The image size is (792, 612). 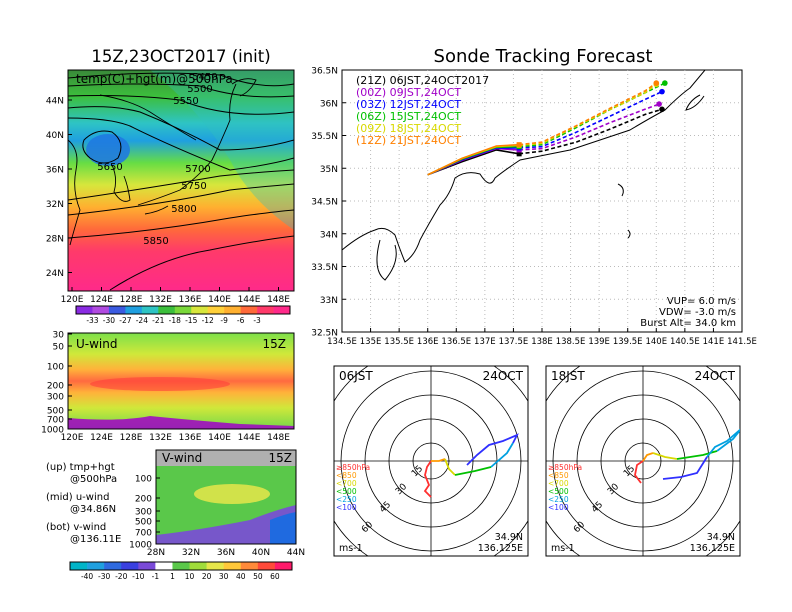 I want to click on y-tick-label: 500, so click(x=55, y=412).